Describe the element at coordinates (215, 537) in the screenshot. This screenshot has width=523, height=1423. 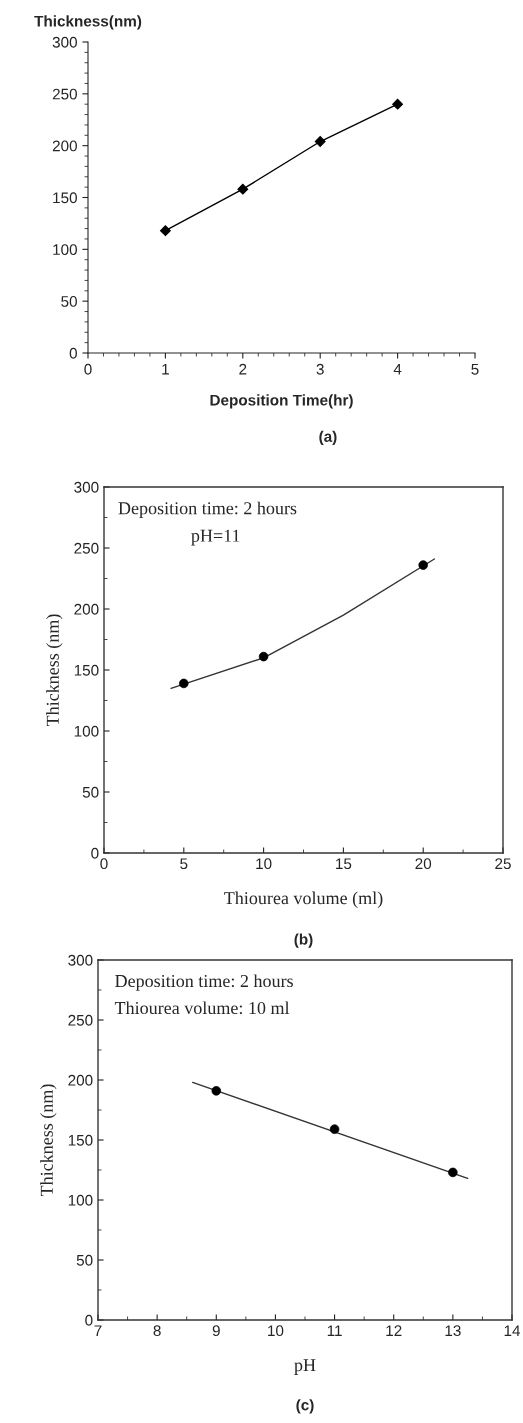
I see `annotation: pH=11` at that location.